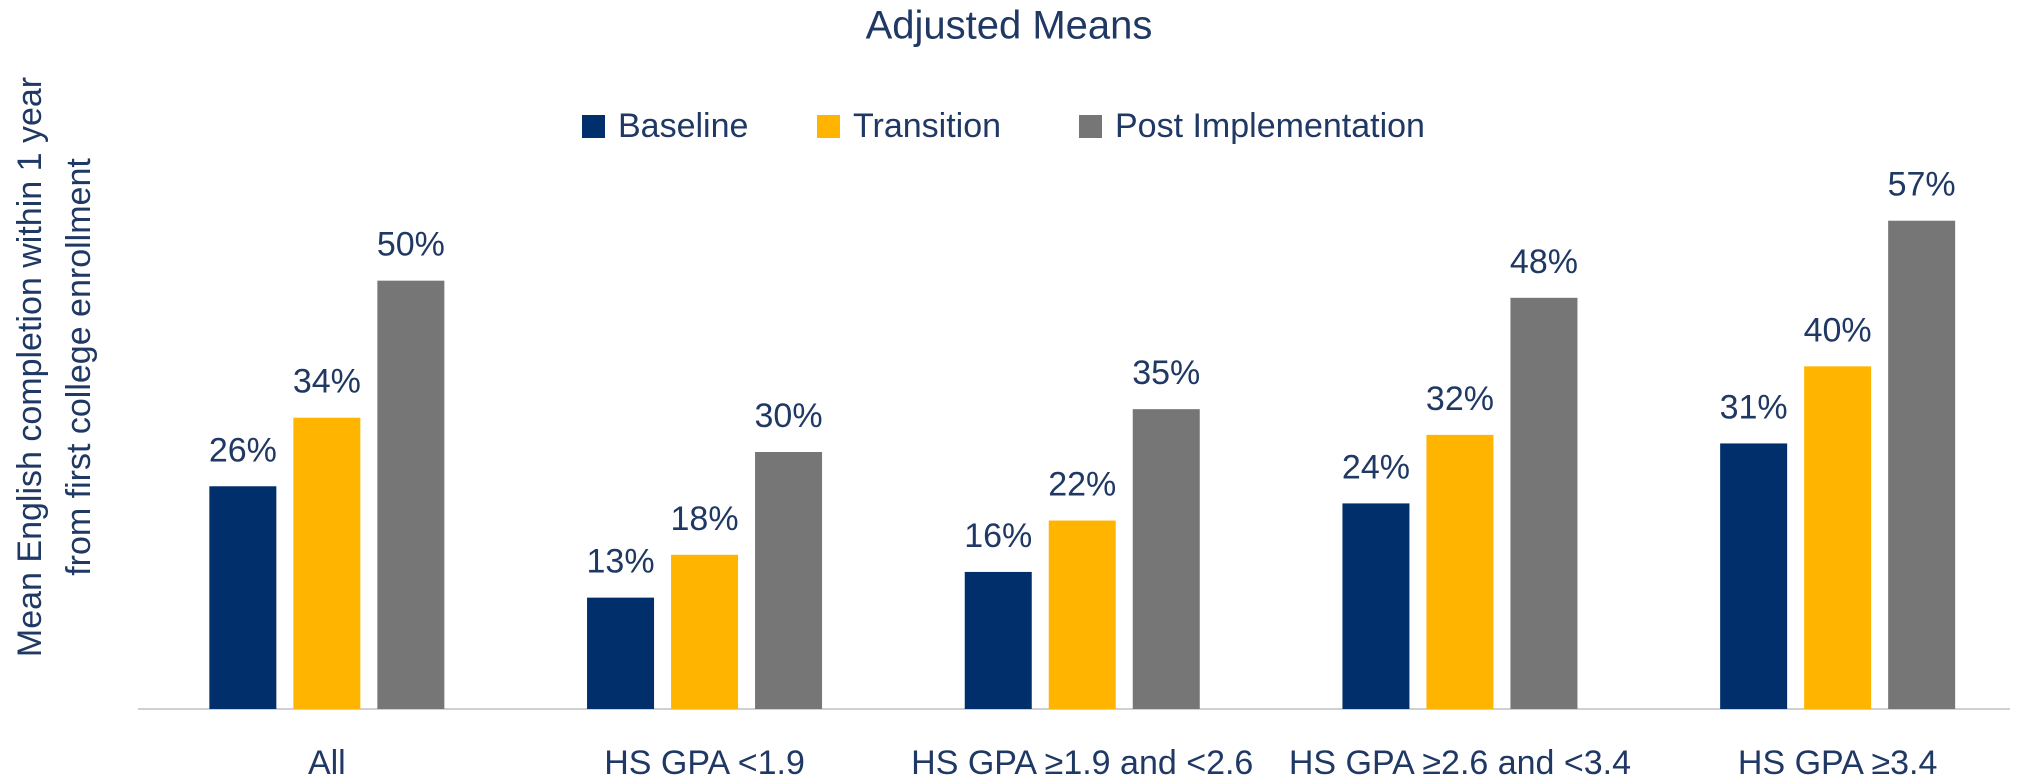 The width and height of the screenshot is (2018, 784). Describe the element at coordinates (30, 367) in the screenshot. I see `y-axis-label-line: Mean English completion within 1 year` at that location.